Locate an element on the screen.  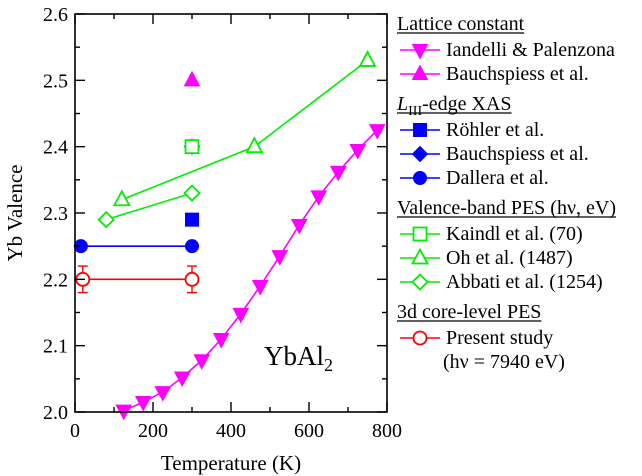
legend-entry-8: Present study is located at coordinates (476, 338).